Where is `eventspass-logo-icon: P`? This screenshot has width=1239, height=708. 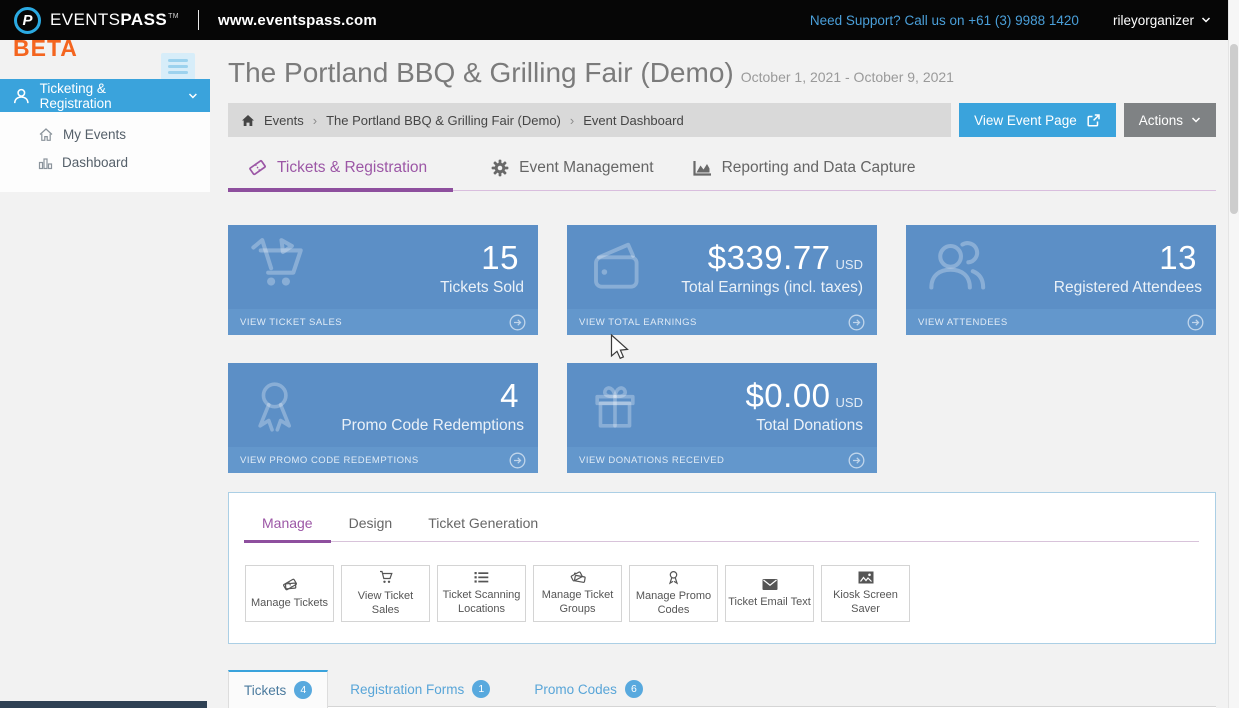 eventspass-logo-icon: P is located at coordinates (27, 20).